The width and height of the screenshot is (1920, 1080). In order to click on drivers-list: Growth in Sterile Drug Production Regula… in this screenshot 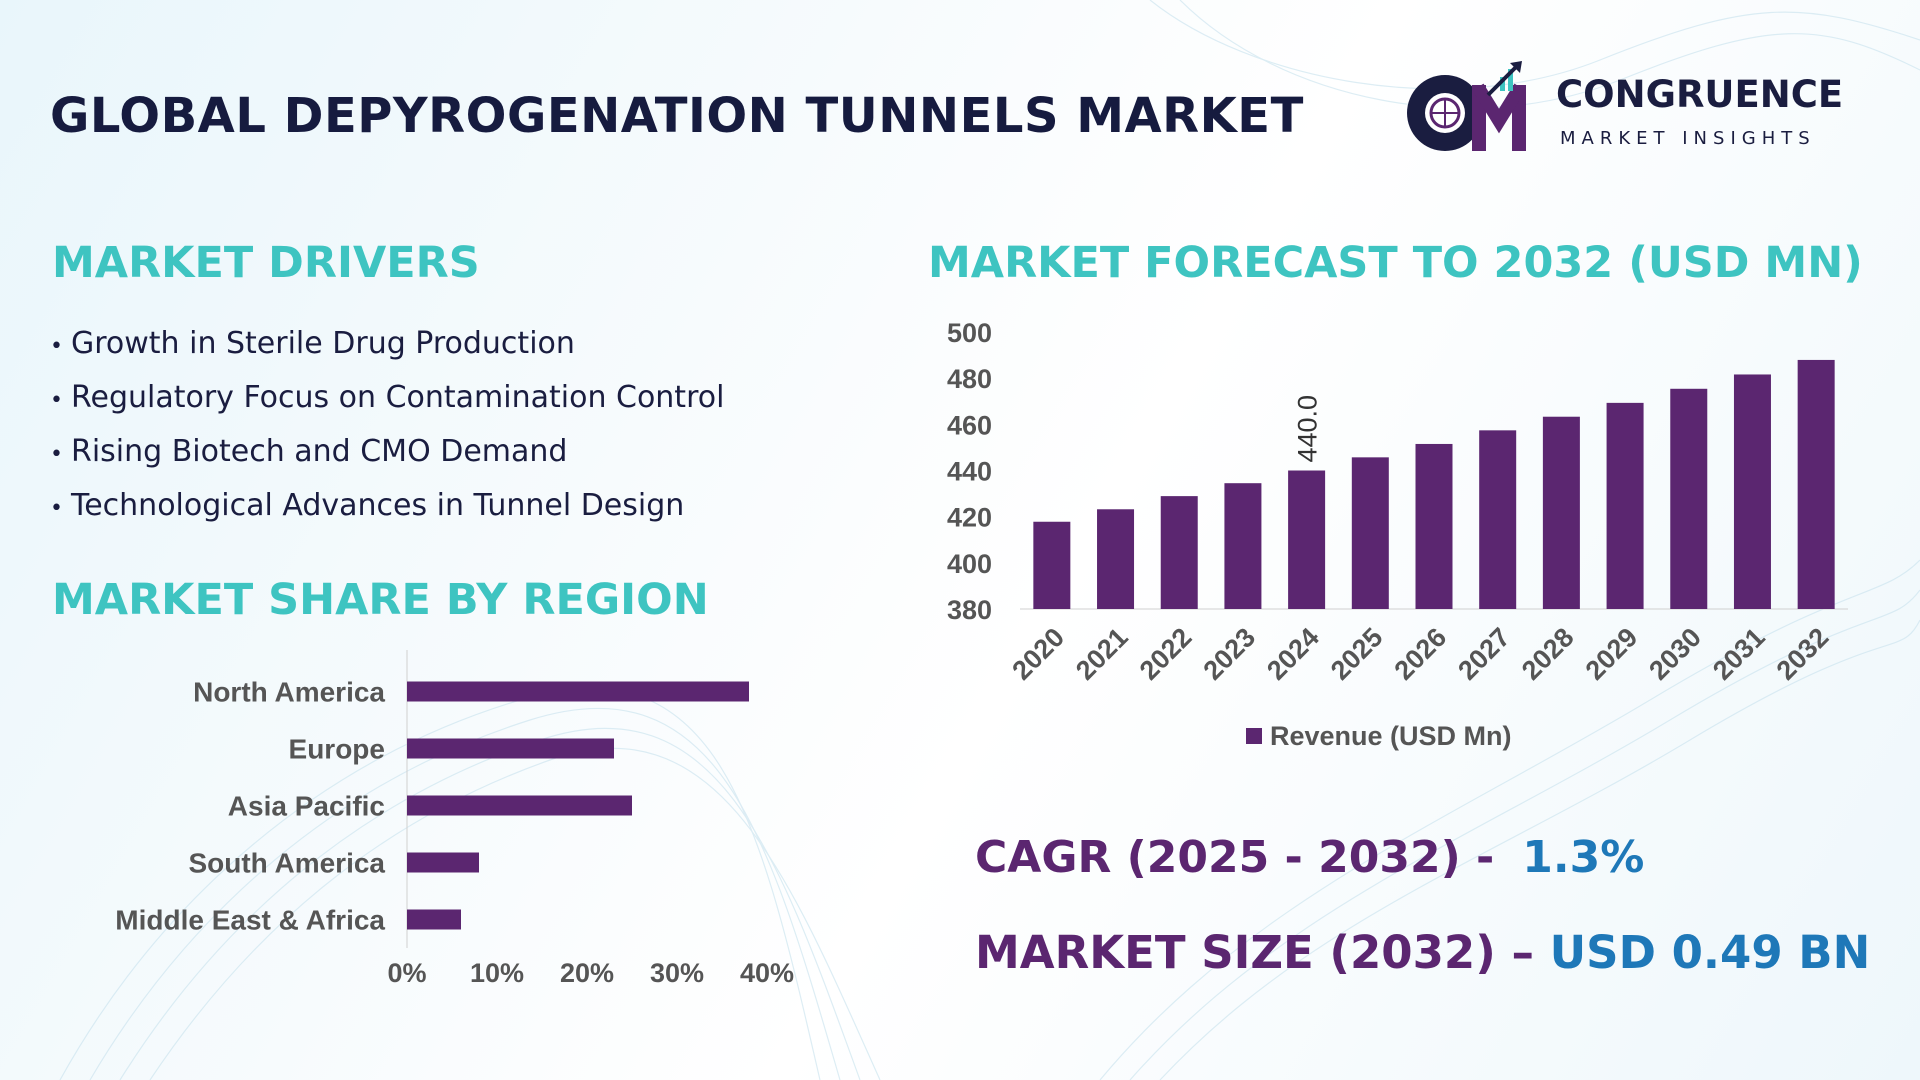, I will do `click(387, 430)`.